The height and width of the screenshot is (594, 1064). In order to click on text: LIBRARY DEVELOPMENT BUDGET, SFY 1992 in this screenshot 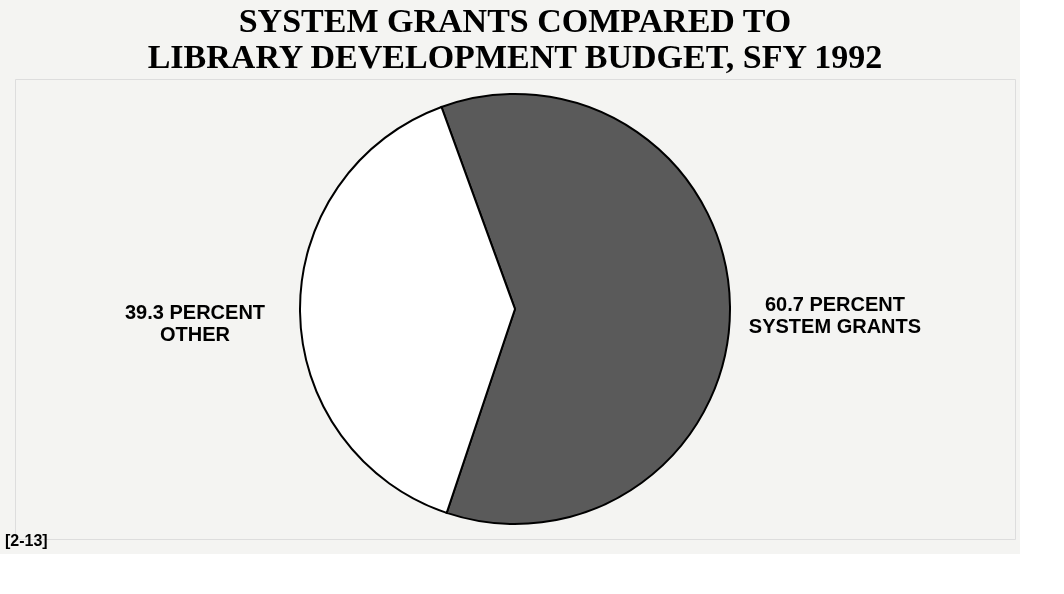, I will do `click(515, 56)`.